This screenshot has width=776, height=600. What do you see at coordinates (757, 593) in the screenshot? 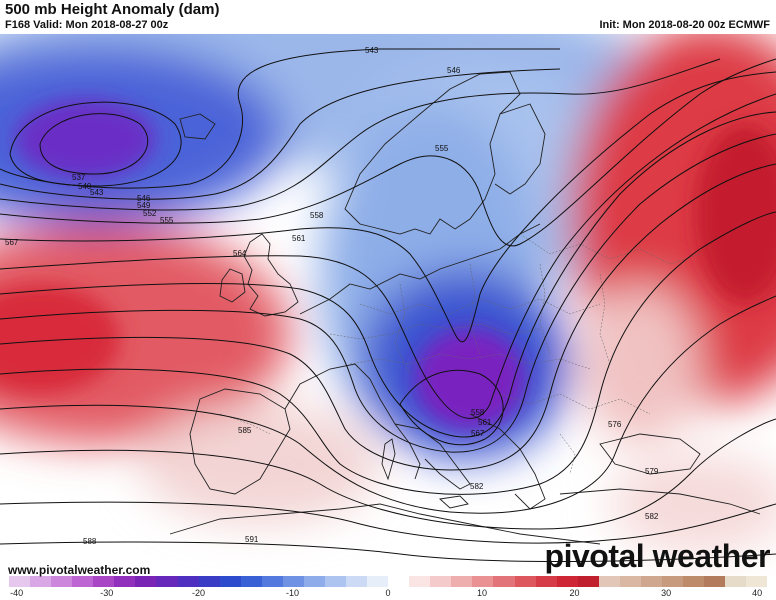
I see `colorbar-tick: 40` at bounding box center [757, 593].